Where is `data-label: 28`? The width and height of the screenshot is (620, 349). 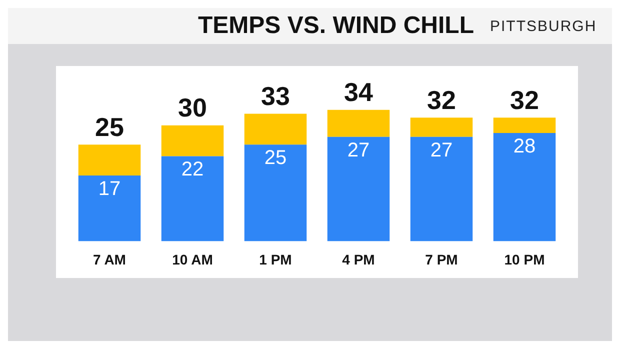 data-label: 28 is located at coordinates (524, 147).